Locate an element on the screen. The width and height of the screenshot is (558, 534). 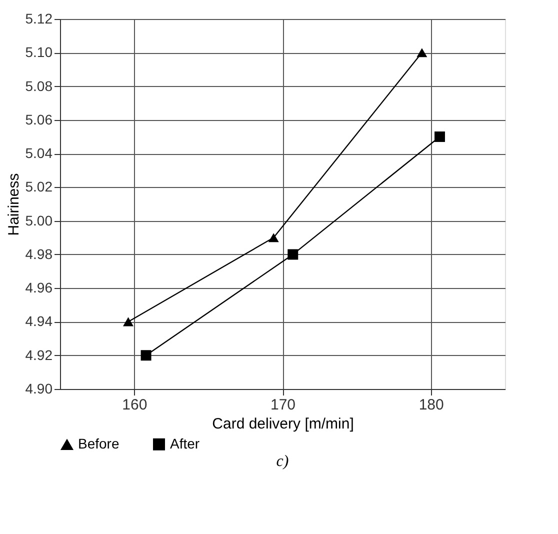
y-tick-label: 5.02 is located at coordinates (39, 186).